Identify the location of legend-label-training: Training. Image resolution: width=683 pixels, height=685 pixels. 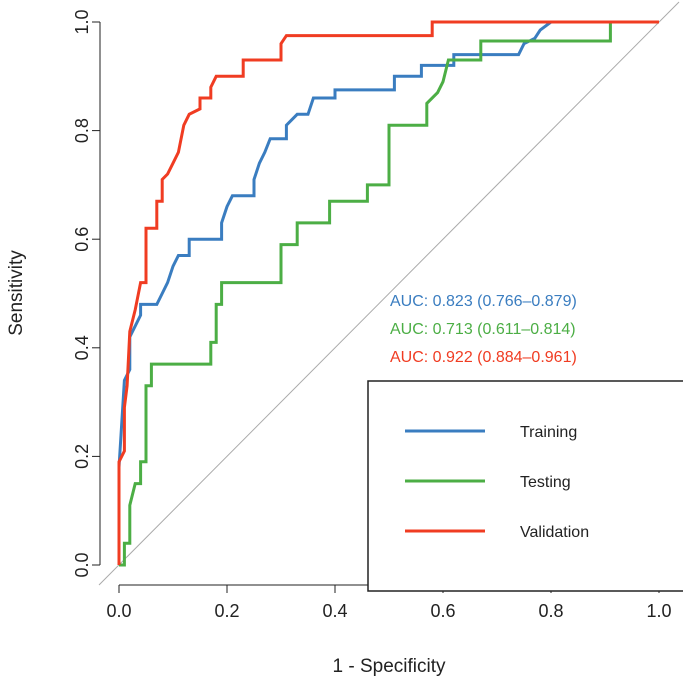
(548, 432).